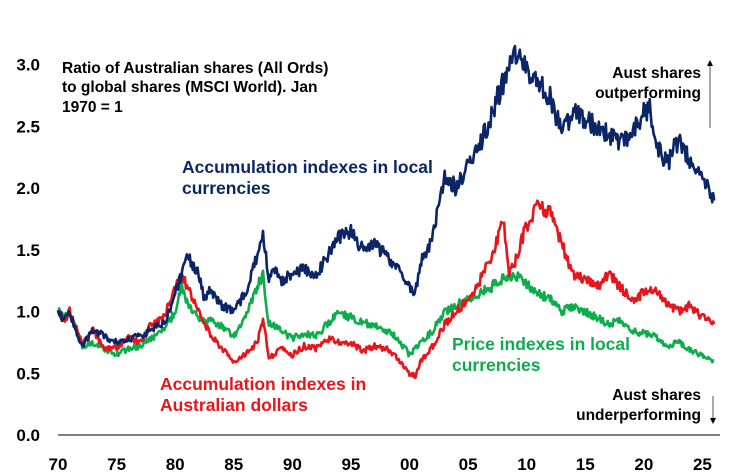 The width and height of the screenshot is (731, 476). What do you see at coordinates (713, 421) in the screenshot?
I see `underperform-arrow-head` at bounding box center [713, 421].